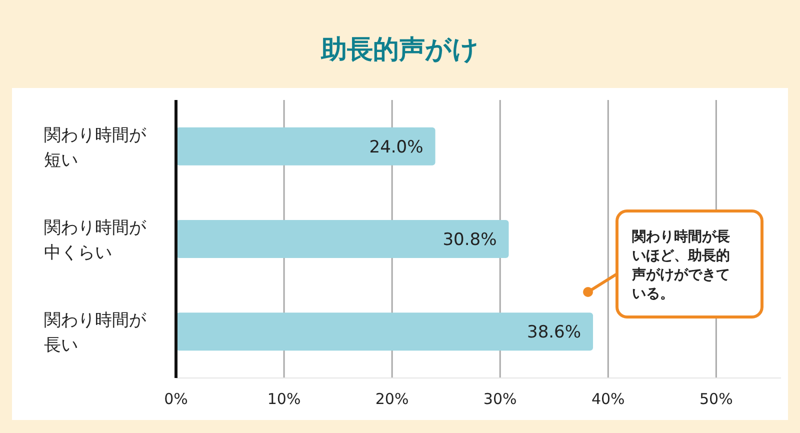 The width and height of the screenshot is (800, 433). What do you see at coordinates (392, 399) in the screenshot?
I see `x-tick-label: 20%` at bounding box center [392, 399].